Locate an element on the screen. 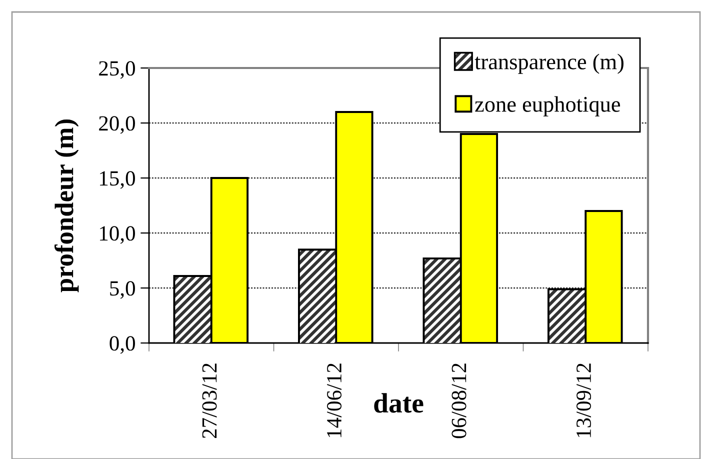 This screenshot has width=710, height=459. y-tick-label: 15,0 is located at coordinates (117, 180).